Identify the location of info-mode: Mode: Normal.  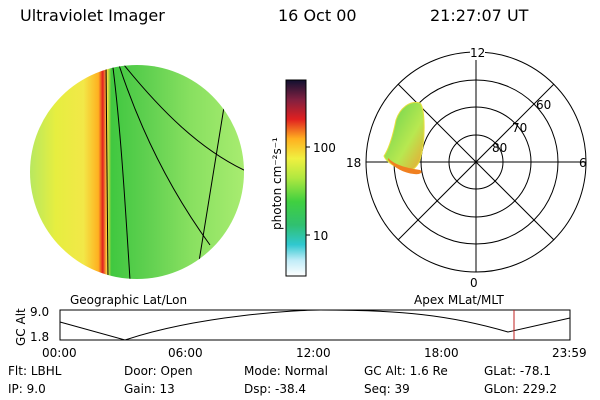
(286, 371).